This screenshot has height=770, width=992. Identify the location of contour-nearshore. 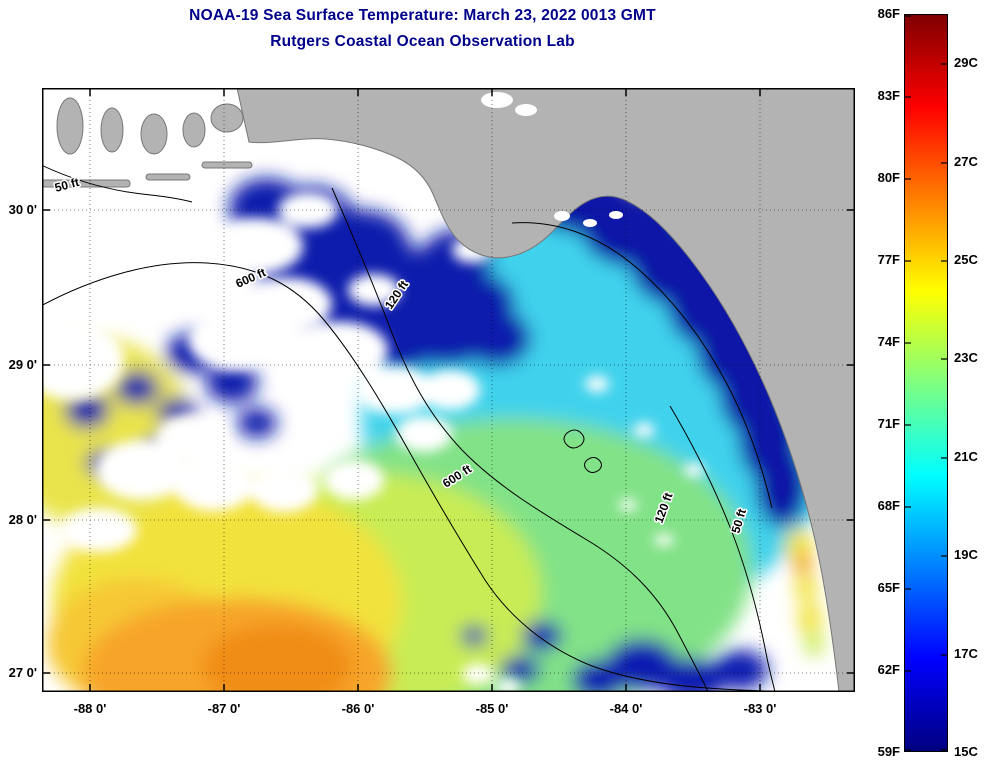
(642, 365).